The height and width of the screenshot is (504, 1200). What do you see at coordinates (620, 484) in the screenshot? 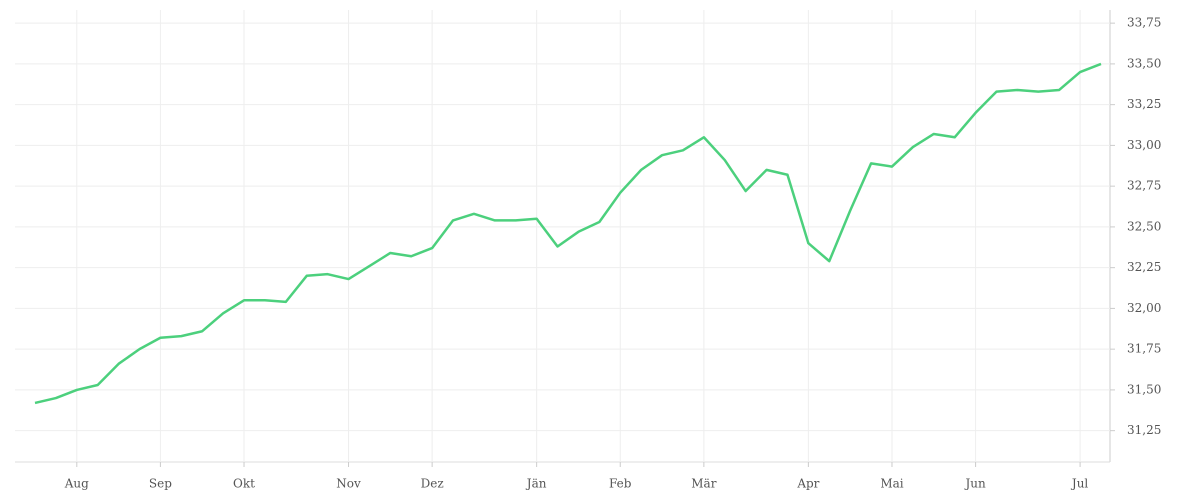
I see `x-tick-label: Feb` at bounding box center [620, 484].